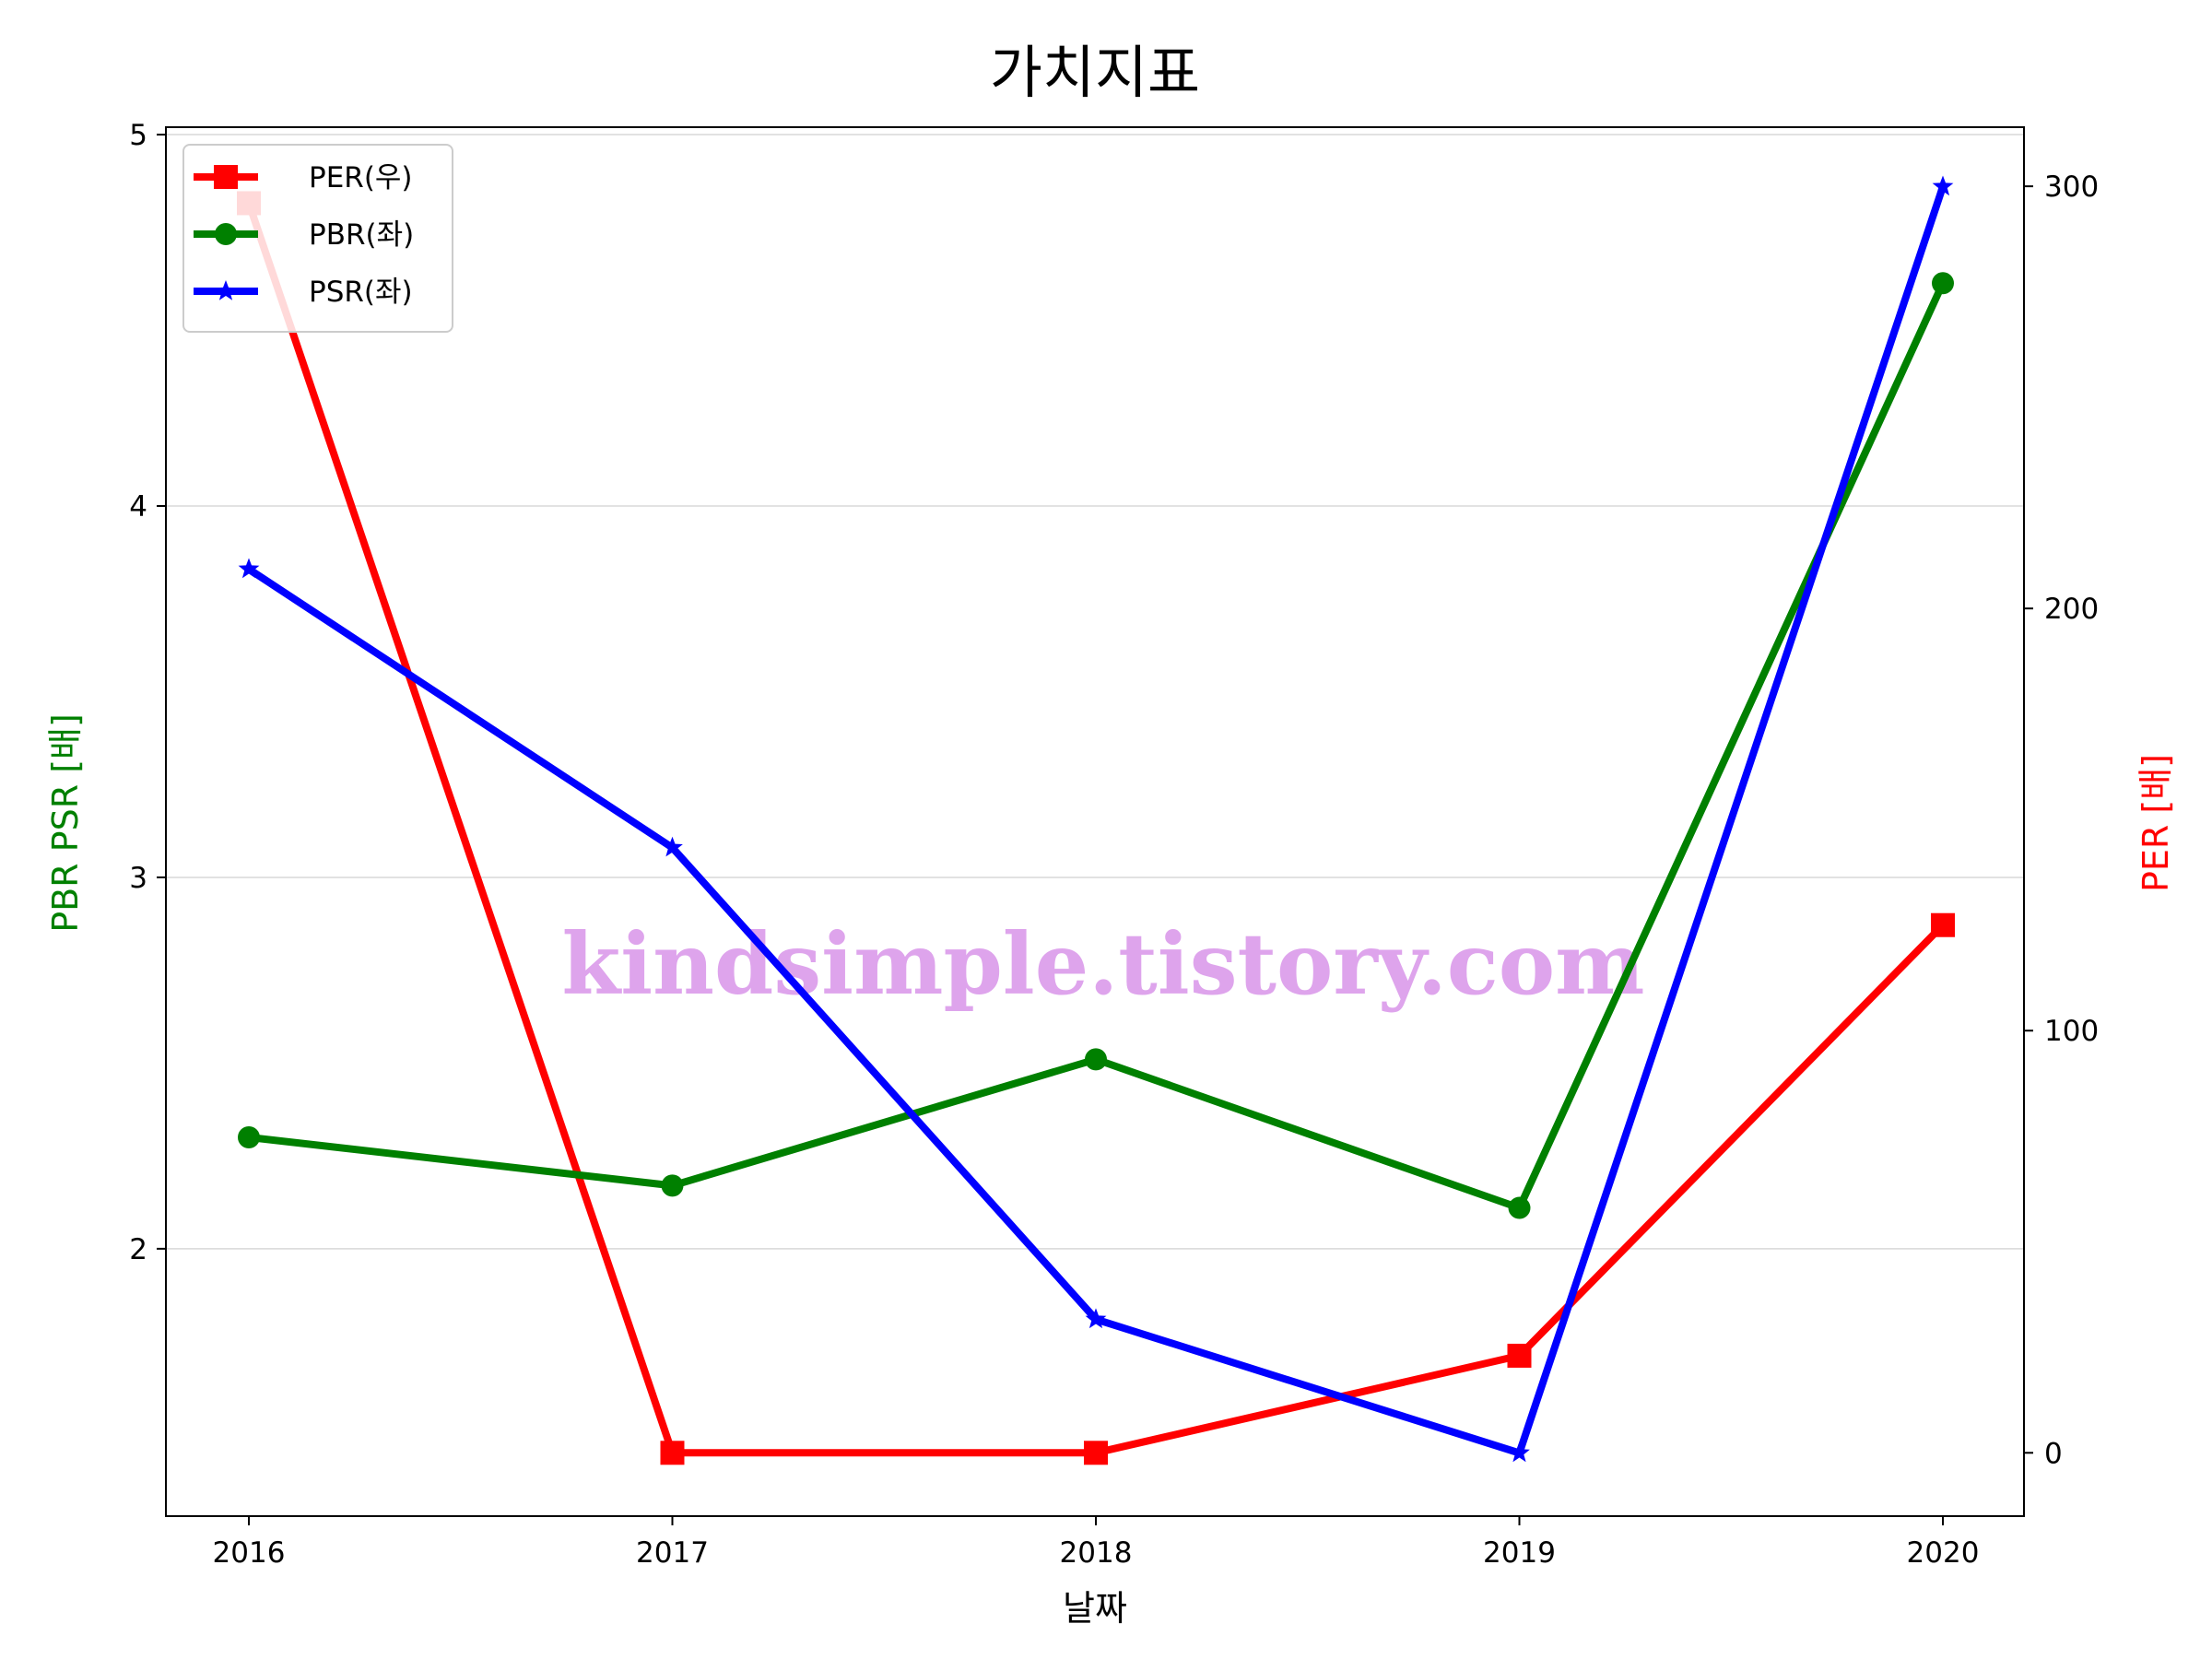 The width and height of the screenshot is (2212, 1659). Describe the element at coordinates (361, 235) in the screenshot. I see `legend-label: PBR(좌)` at that location.